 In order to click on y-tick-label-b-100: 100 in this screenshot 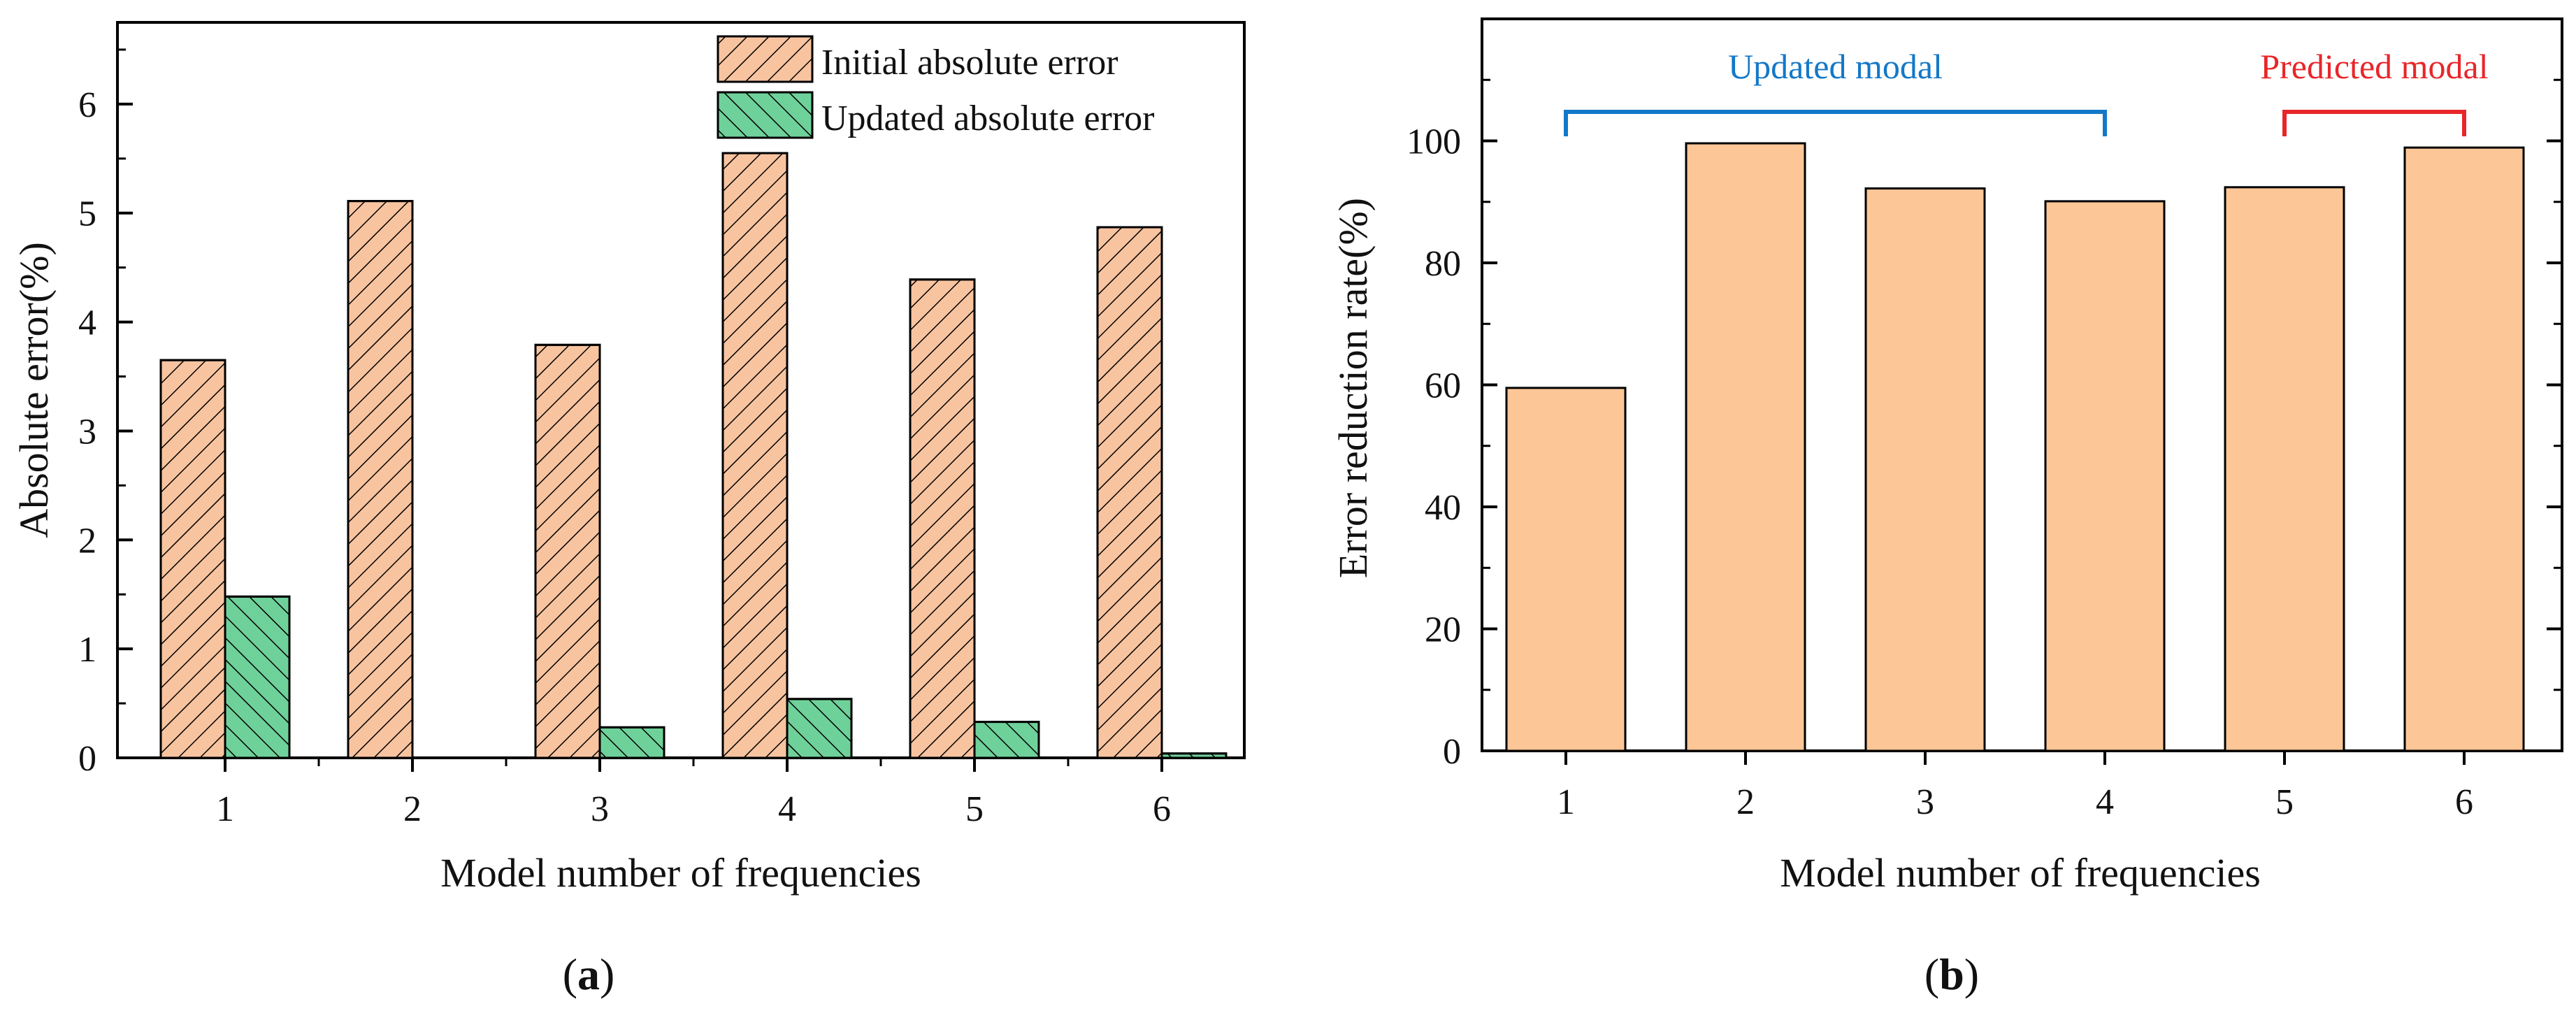, I will do `click(1433, 142)`.